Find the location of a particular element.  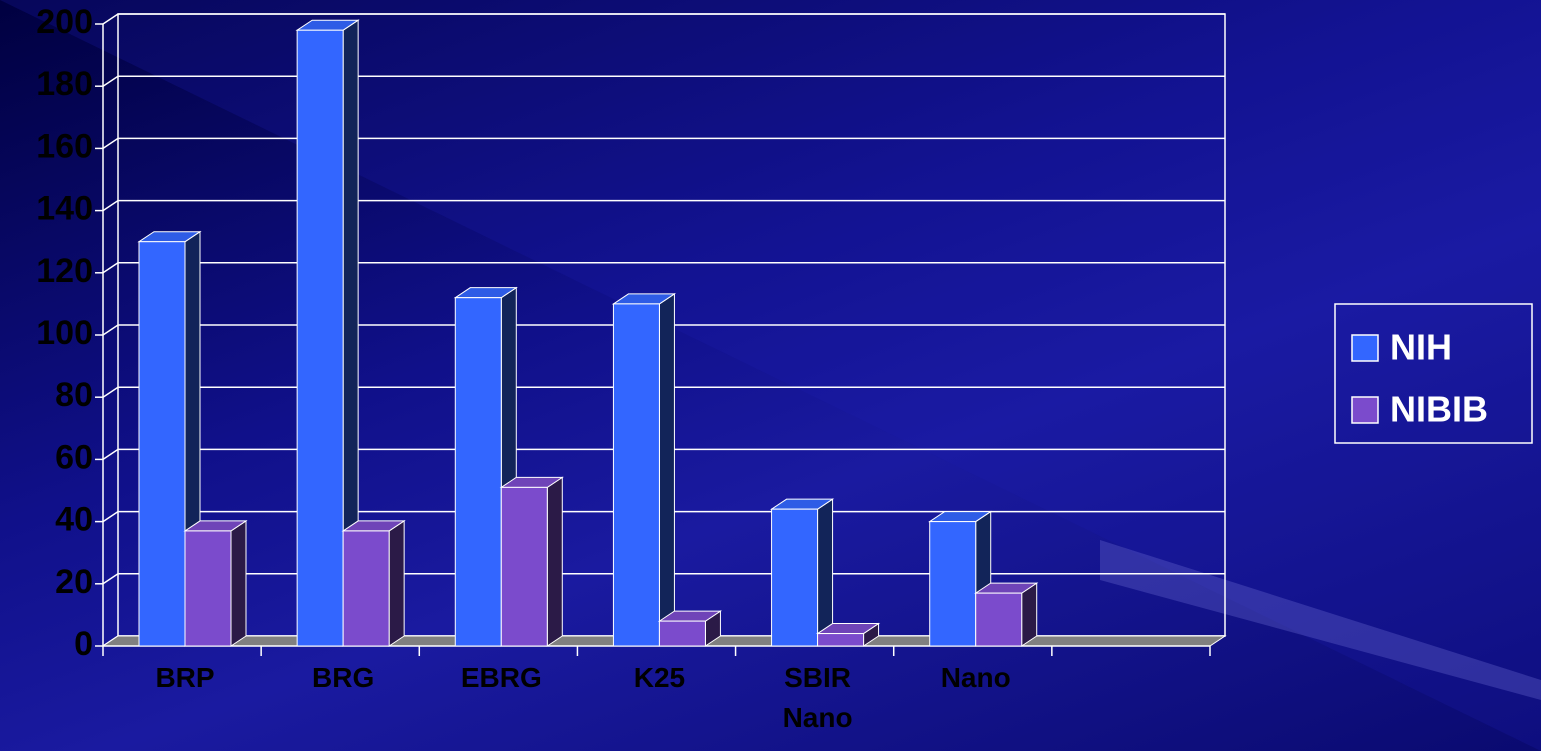

x-tick-label: SBIR Nano is located at coordinates (817, 697).